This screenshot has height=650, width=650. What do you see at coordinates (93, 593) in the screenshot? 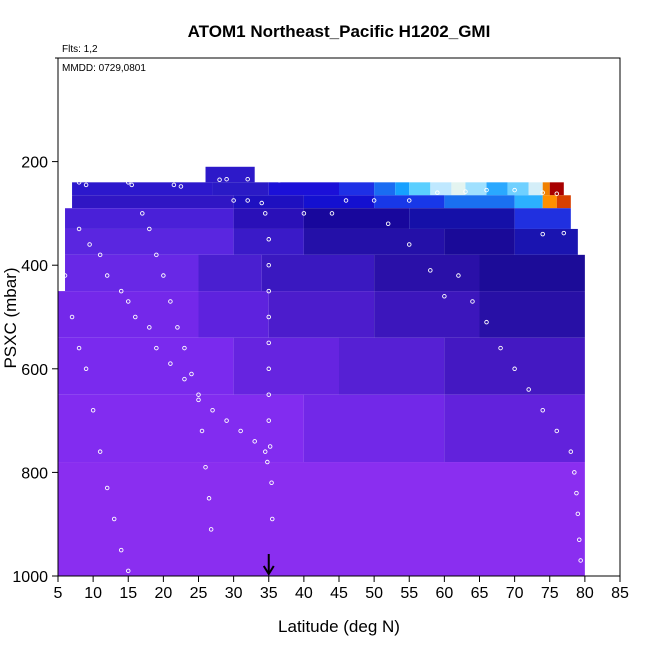
I see `x-tick-label: 10` at bounding box center [93, 593].